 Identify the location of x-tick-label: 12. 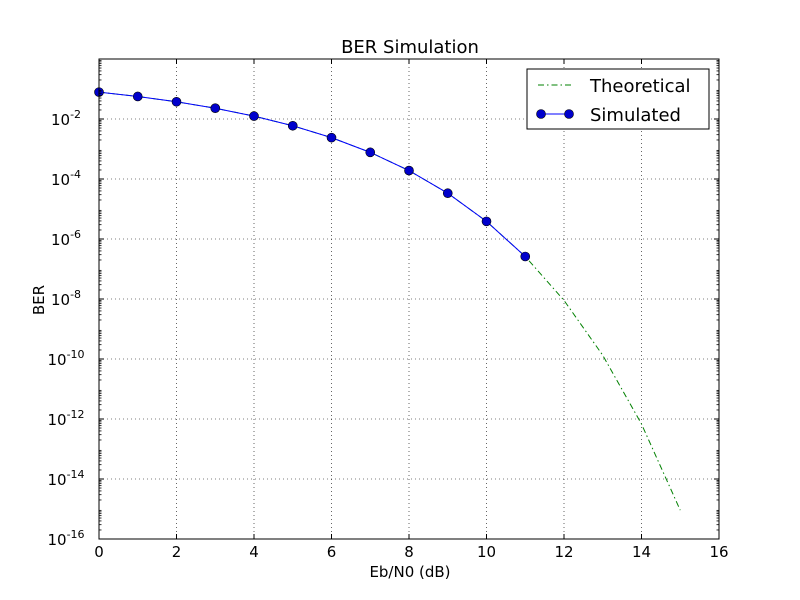
(563, 552).